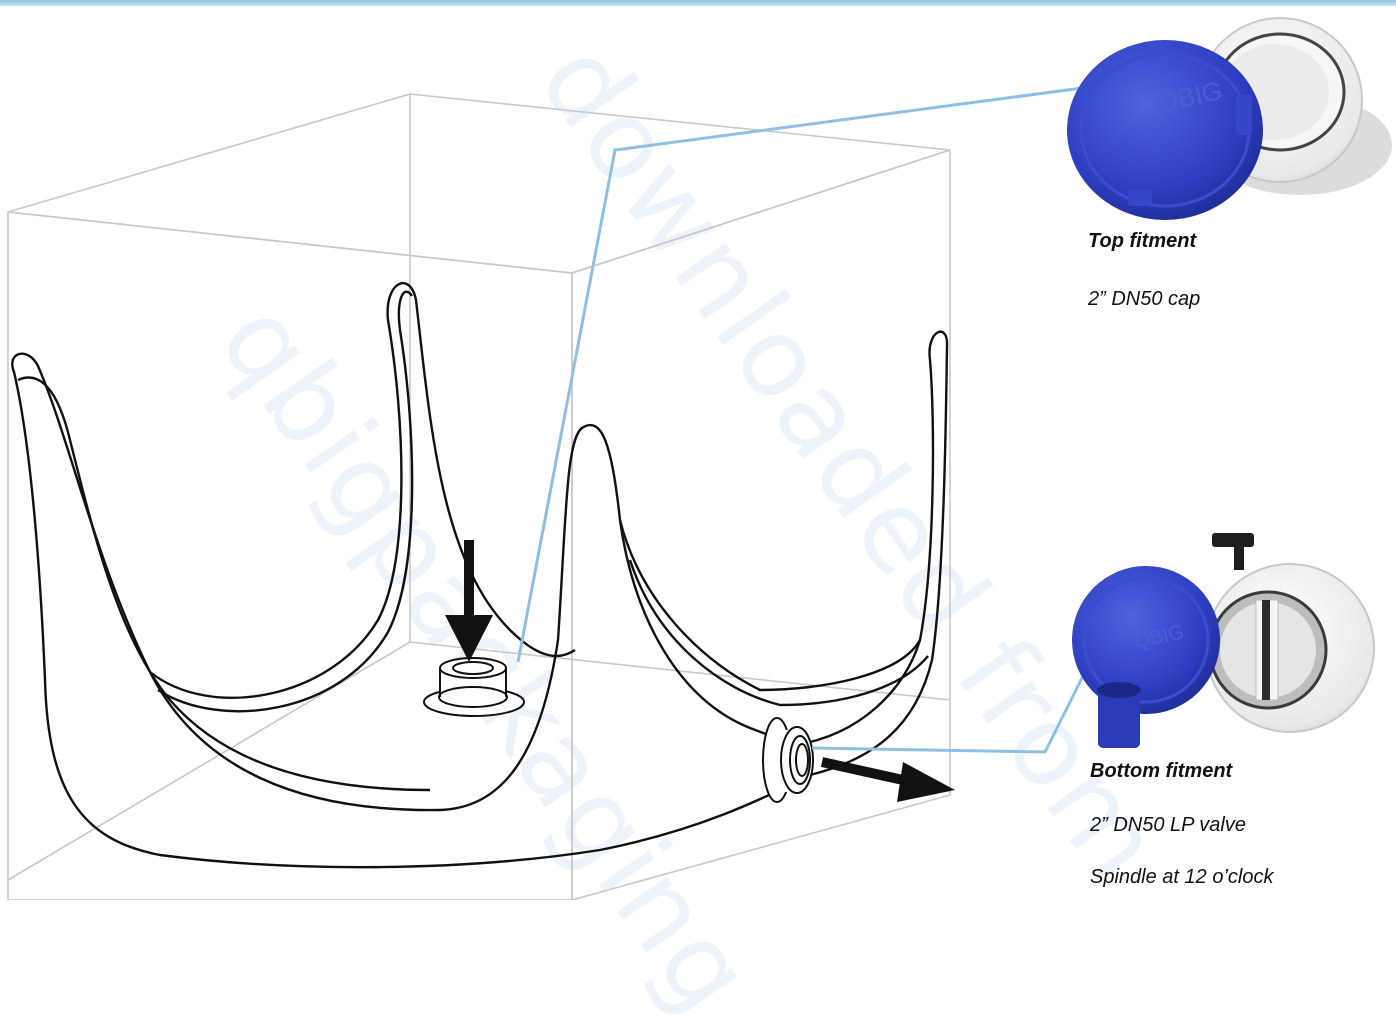 This screenshot has width=1396, height=1036. What do you see at coordinates (1161, 771) in the screenshot?
I see `bottom-fitment-title: Bottom fitment` at bounding box center [1161, 771].